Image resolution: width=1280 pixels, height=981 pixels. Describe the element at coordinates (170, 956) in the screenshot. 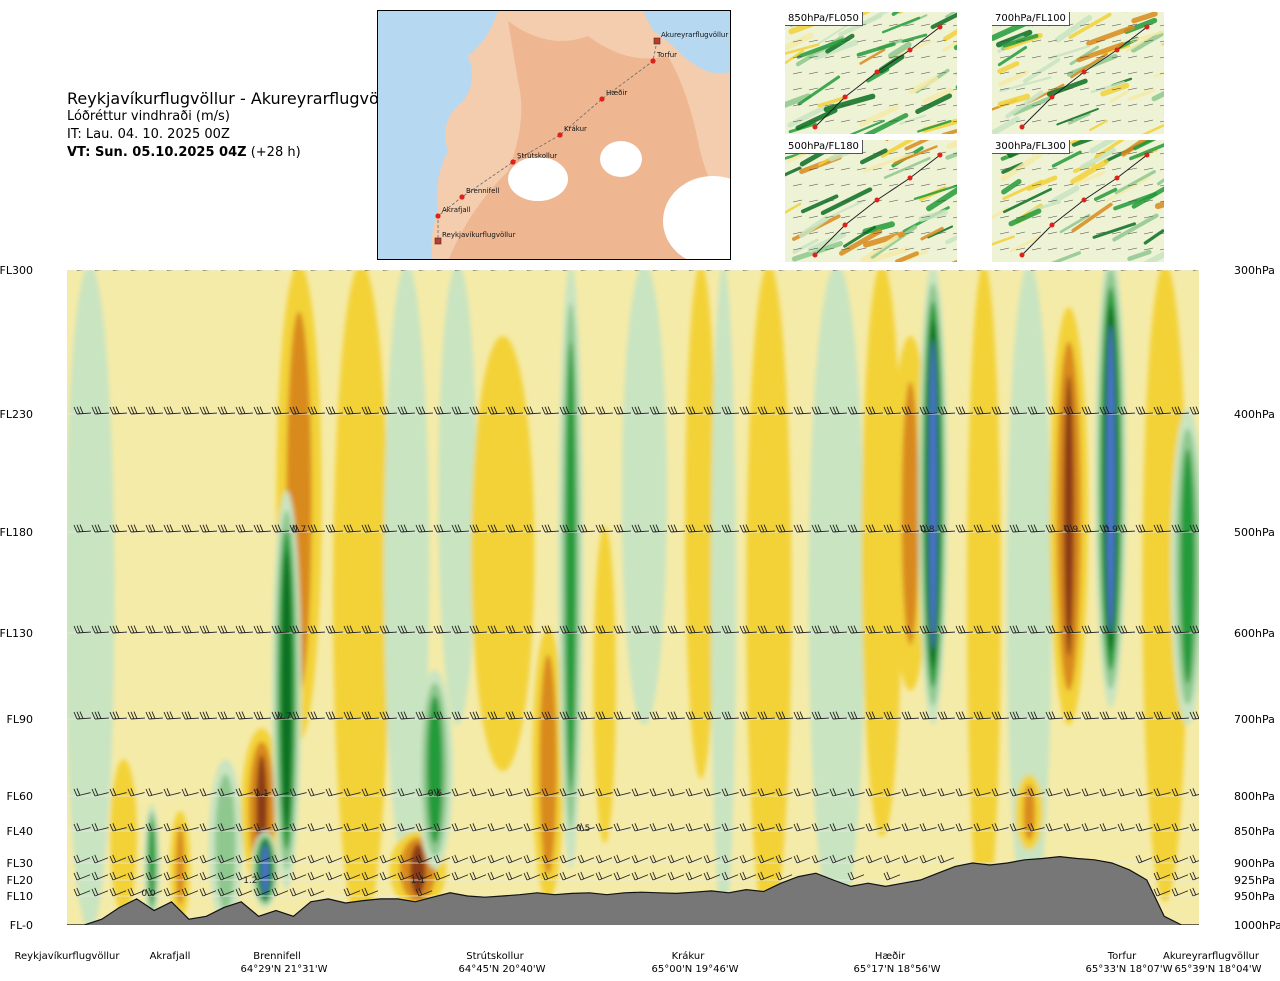

I see `waypoint-name: Akrafjall` at that location.